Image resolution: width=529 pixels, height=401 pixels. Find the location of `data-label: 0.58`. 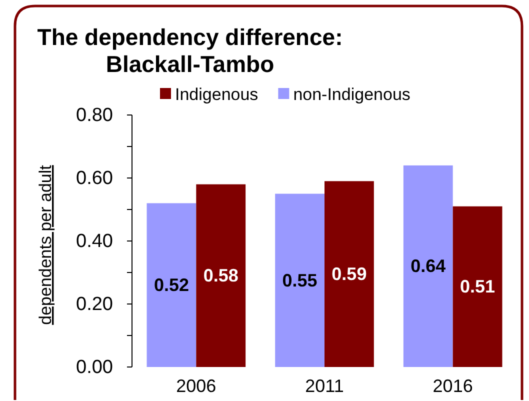

data-label: 0.58 is located at coordinates (220, 276).